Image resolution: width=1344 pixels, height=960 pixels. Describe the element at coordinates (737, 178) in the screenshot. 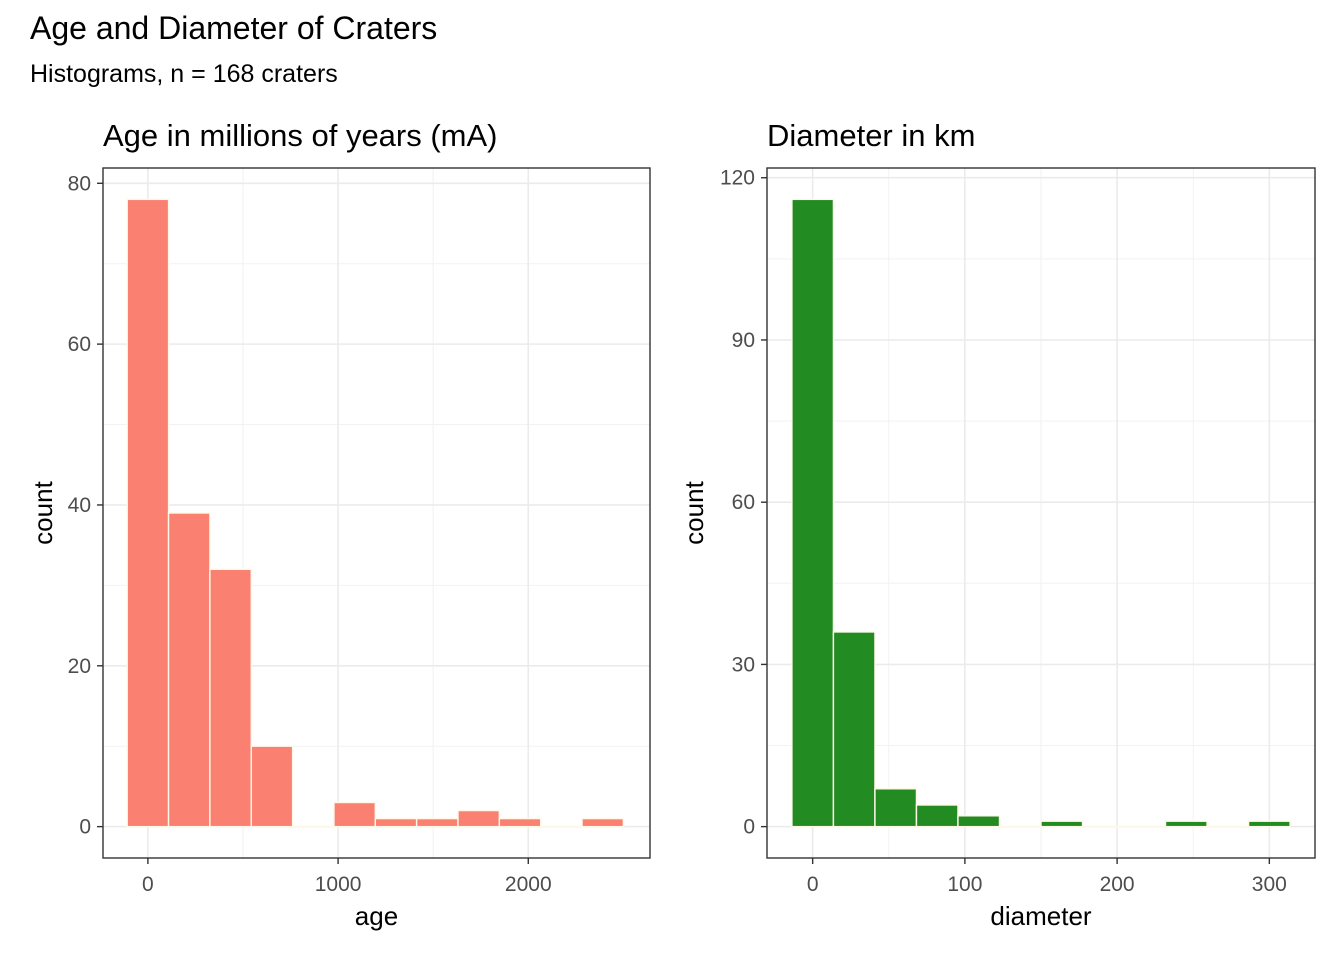

I see `panel-2-y-tick-label: 120` at that location.